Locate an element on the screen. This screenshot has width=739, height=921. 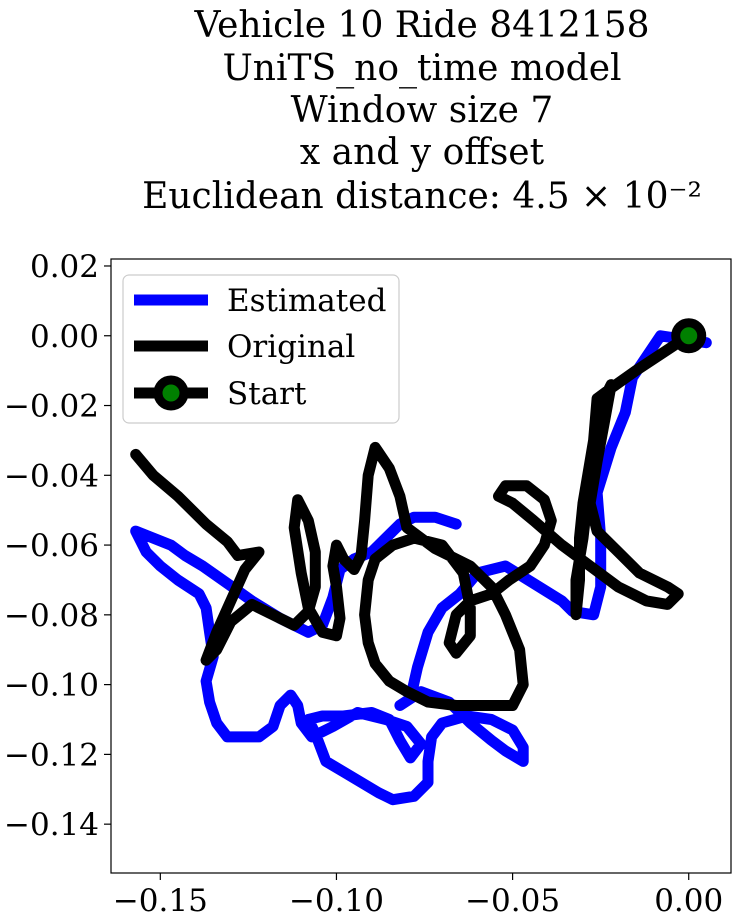
title-line-3: Window size 7 is located at coordinates (422, 110).